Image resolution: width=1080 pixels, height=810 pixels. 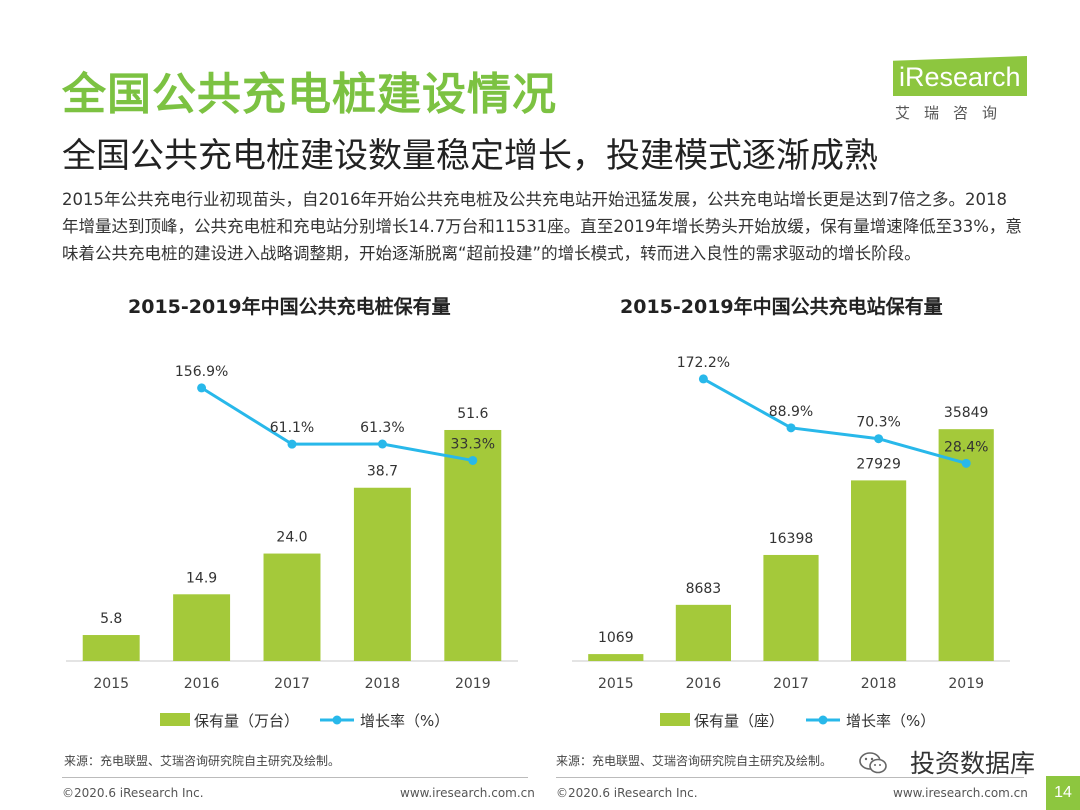 What do you see at coordinates (791, 684) in the screenshot?
I see `stations-x-tick-2017: 2017` at bounding box center [791, 684].